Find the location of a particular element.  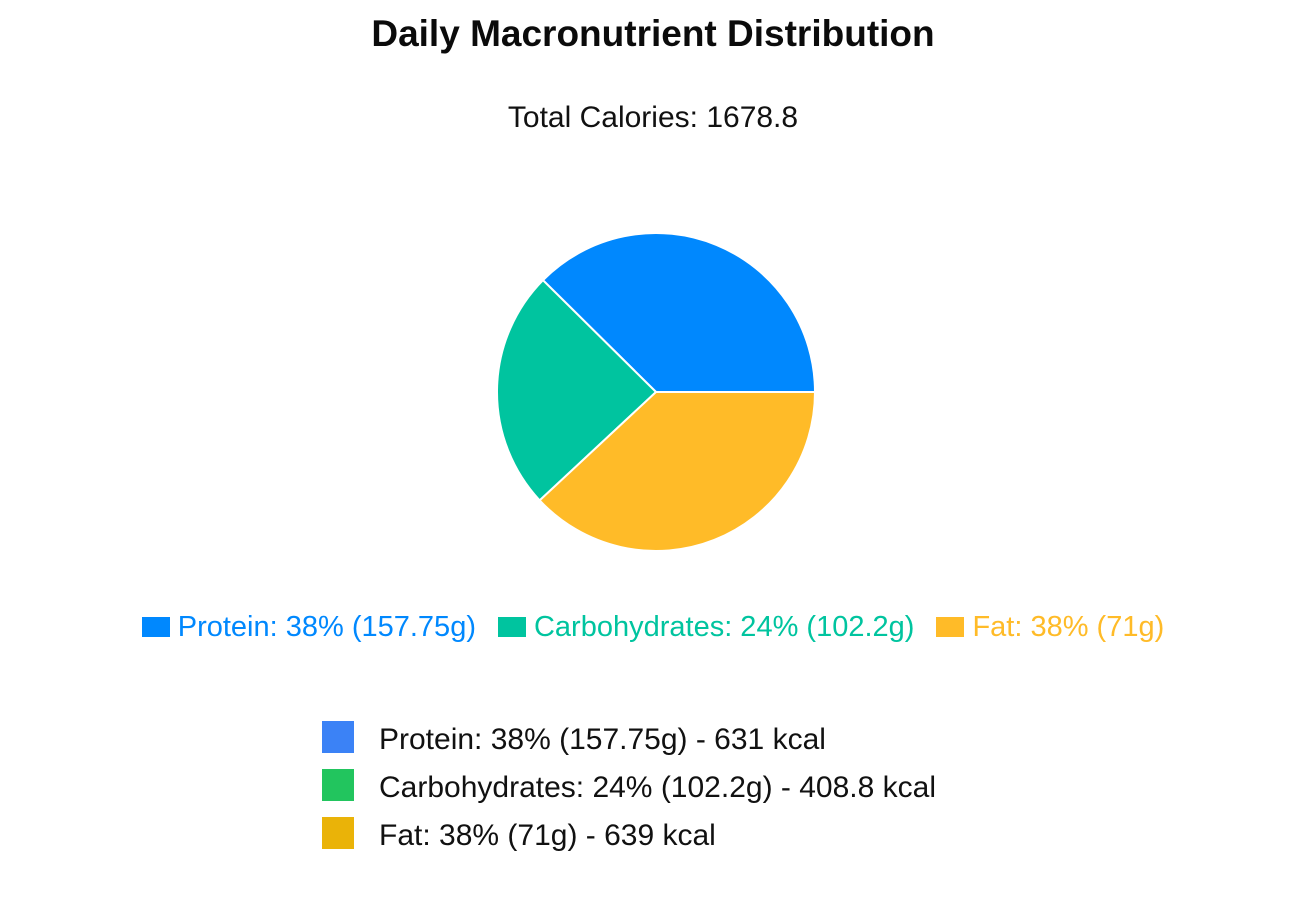

pie-slice-carbohydrates is located at coordinates (577, 390).